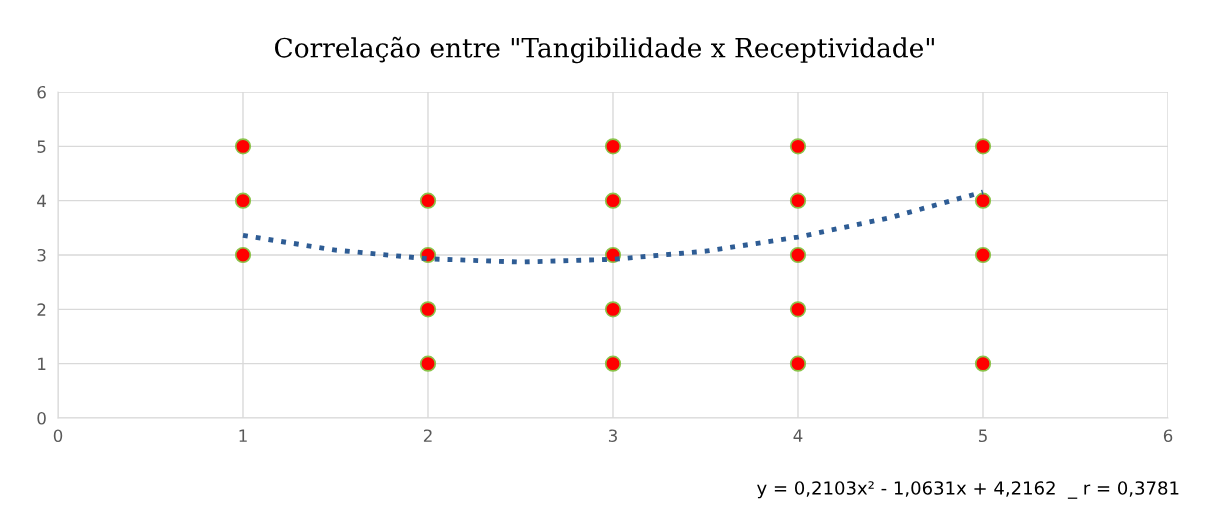 The height and width of the screenshot is (511, 1210). What do you see at coordinates (41, 309) in the screenshot?
I see `y-tick-label: 2` at bounding box center [41, 309].